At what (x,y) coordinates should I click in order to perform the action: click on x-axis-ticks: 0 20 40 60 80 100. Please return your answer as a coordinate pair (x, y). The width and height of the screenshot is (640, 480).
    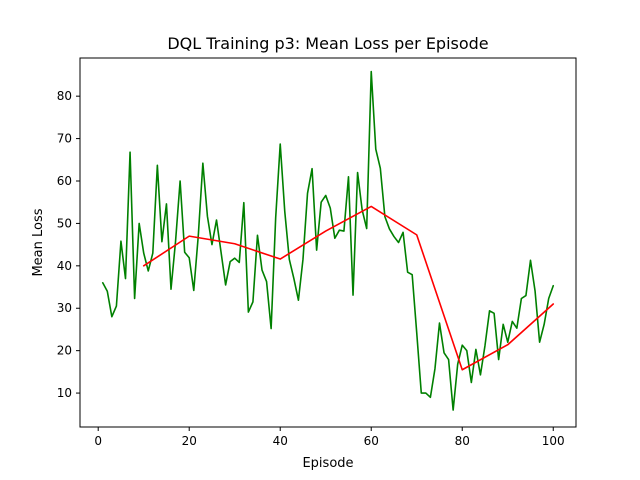
    Looking at the image, I should click on (329, 437).